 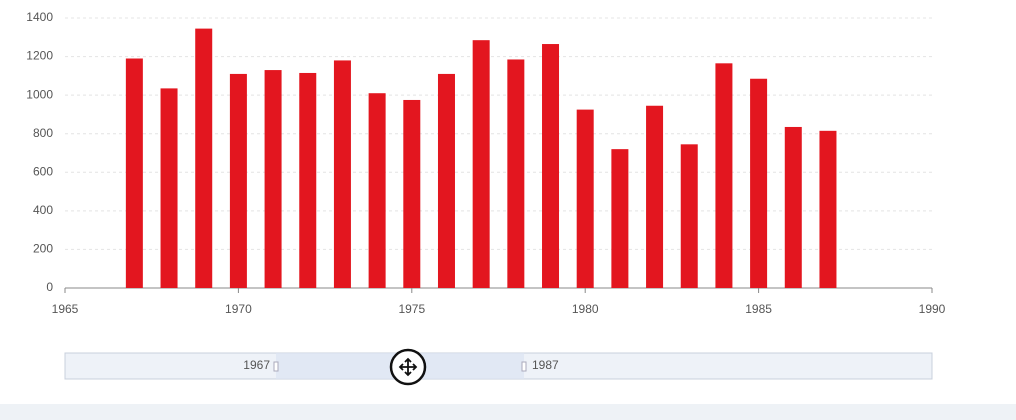 I want to click on x-tick-label: 1985, so click(x=758, y=309).